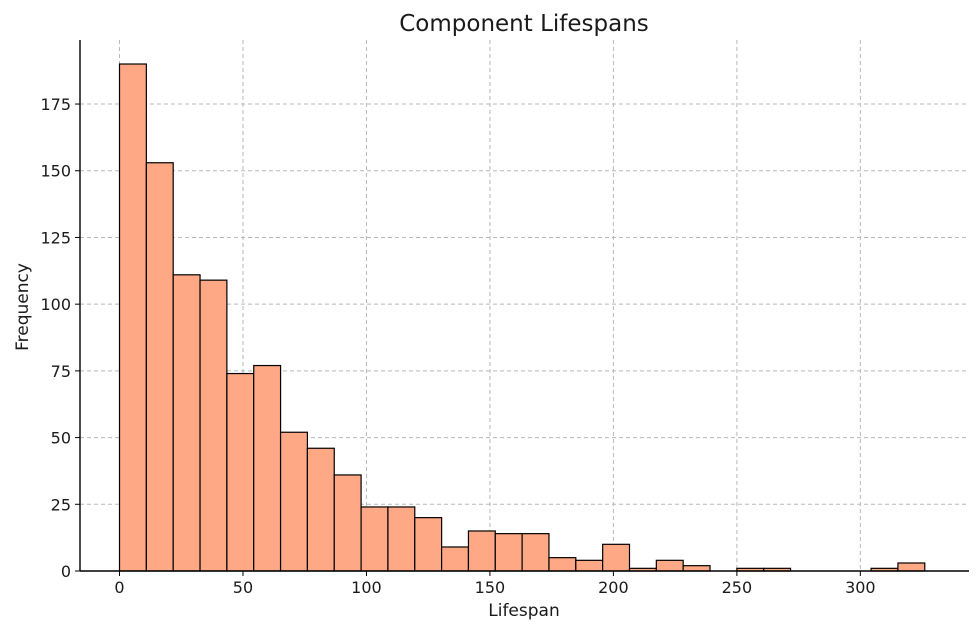 This screenshot has height=632, width=980. Describe the element at coordinates (61, 371) in the screenshot. I see `y-tick-label: 75` at that location.